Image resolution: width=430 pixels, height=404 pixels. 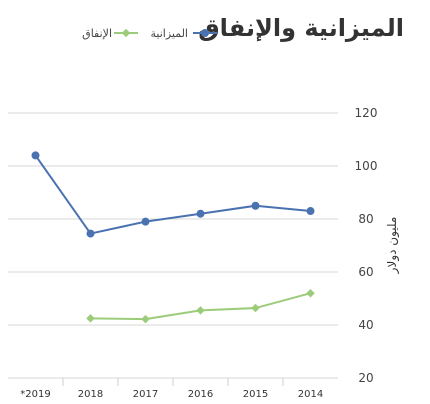 What do you see at coordinates (200, 394) in the screenshot?
I see `x-tick-label-3: 2016` at bounding box center [200, 394].